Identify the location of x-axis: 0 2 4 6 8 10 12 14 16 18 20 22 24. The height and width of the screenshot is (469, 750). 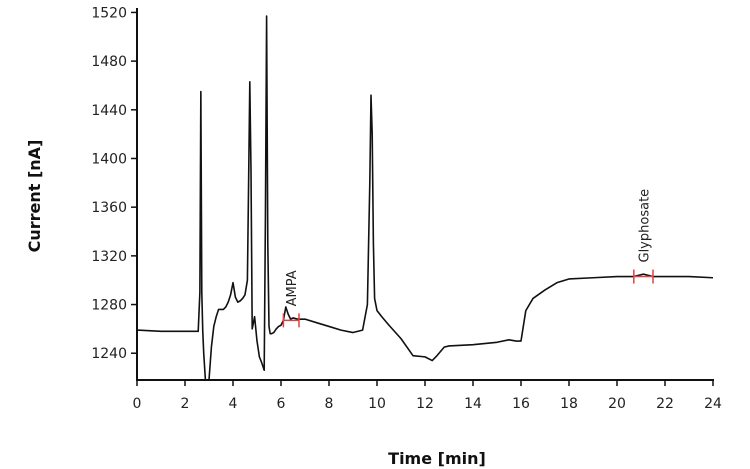
(427, 395).